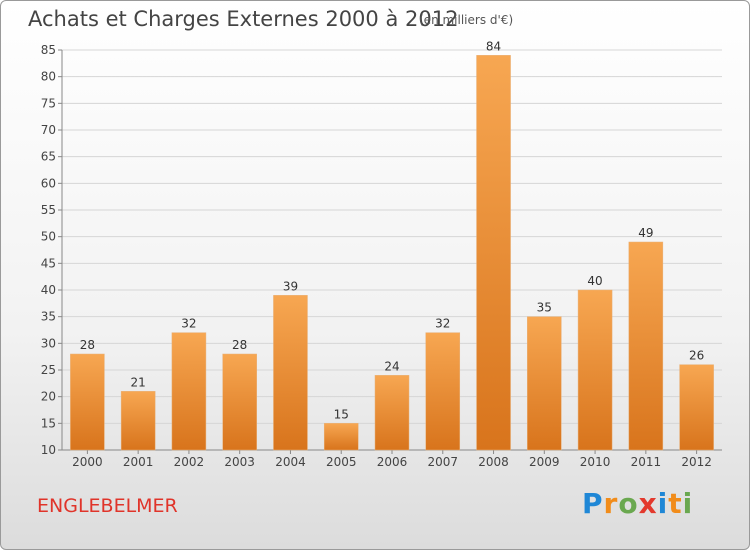 This screenshot has width=750, height=550. What do you see at coordinates (341, 414) in the screenshot?
I see `data-label: 15` at bounding box center [341, 414].